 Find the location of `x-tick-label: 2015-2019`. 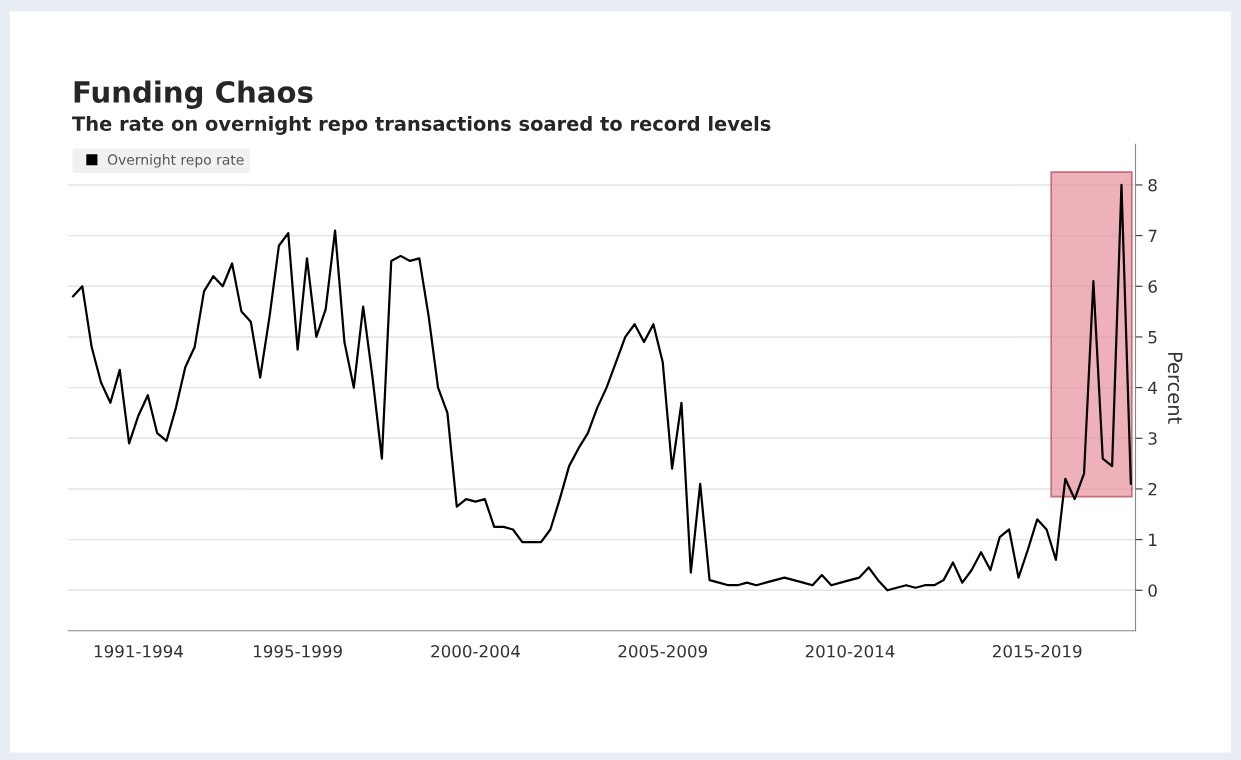

x-tick-label: 2015-2019 is located at coordinates (1037, 651).